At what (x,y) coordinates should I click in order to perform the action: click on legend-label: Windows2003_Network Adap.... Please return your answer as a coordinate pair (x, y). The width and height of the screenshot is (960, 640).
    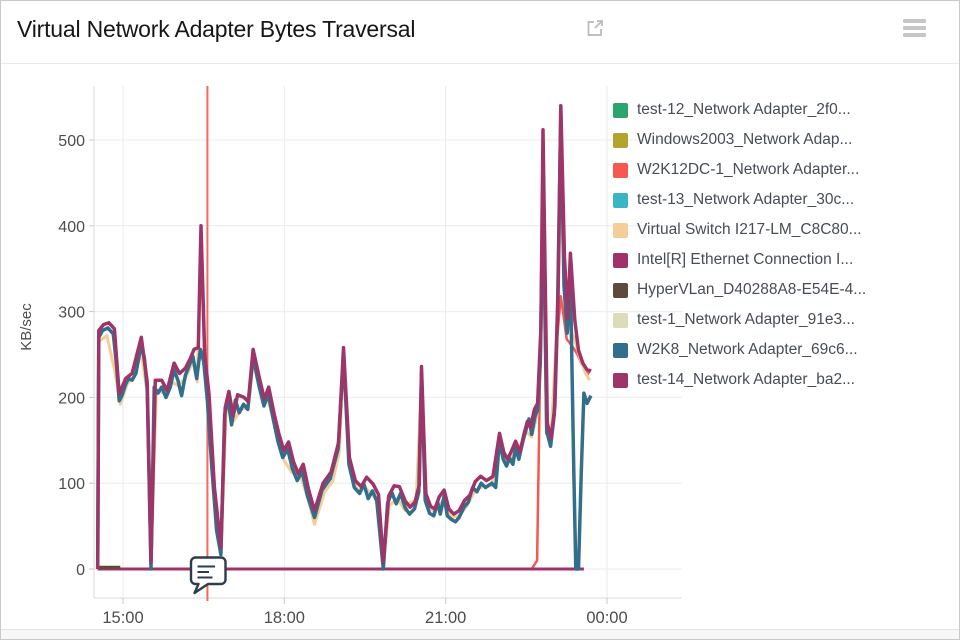
    Looking at the image, I should click on (745, 139).